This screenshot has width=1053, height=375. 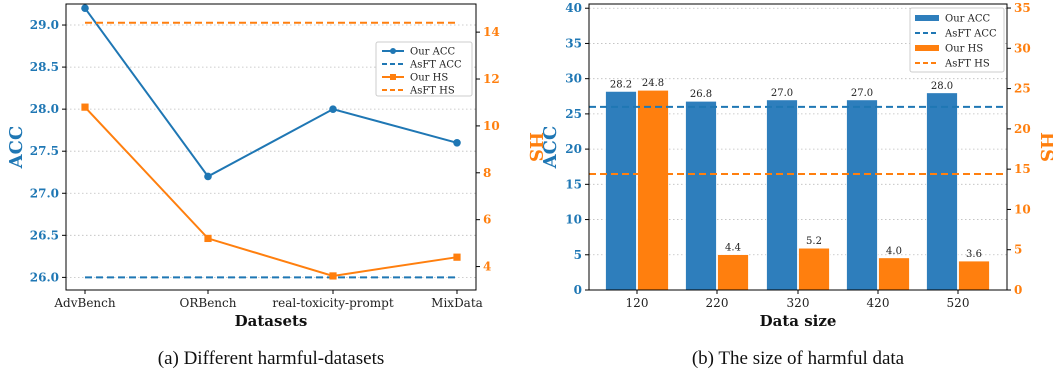 What do you see at coordinates (798, 358) in the screenshot?
I see `panel-b-caption: (b) The size of harmful data` at bounding box center [798, 358].